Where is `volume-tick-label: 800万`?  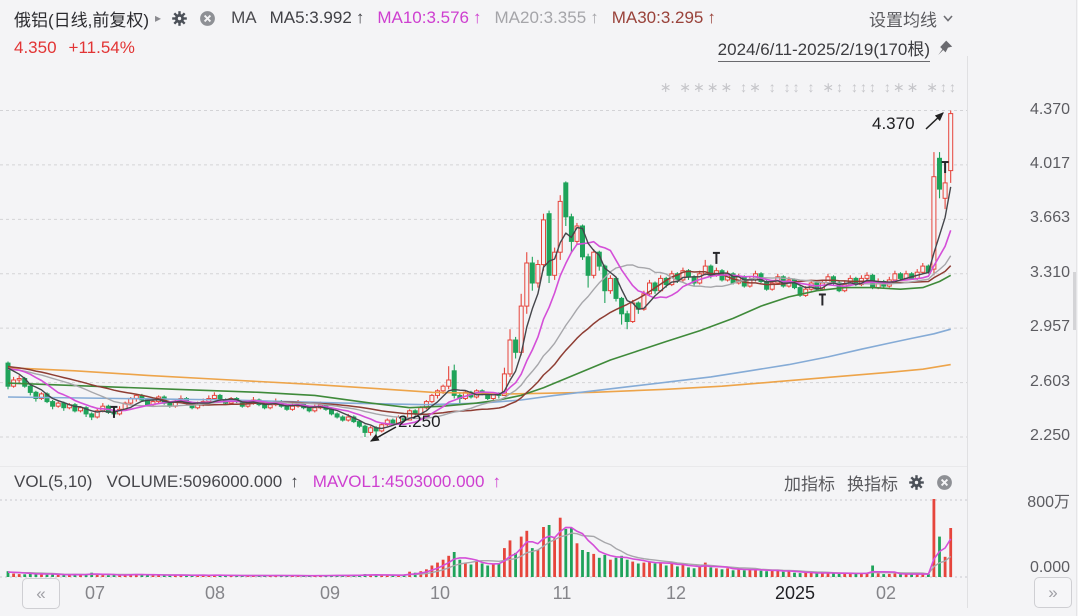 volume-tick-label: 800万 is located at coordinates (1048, 502).